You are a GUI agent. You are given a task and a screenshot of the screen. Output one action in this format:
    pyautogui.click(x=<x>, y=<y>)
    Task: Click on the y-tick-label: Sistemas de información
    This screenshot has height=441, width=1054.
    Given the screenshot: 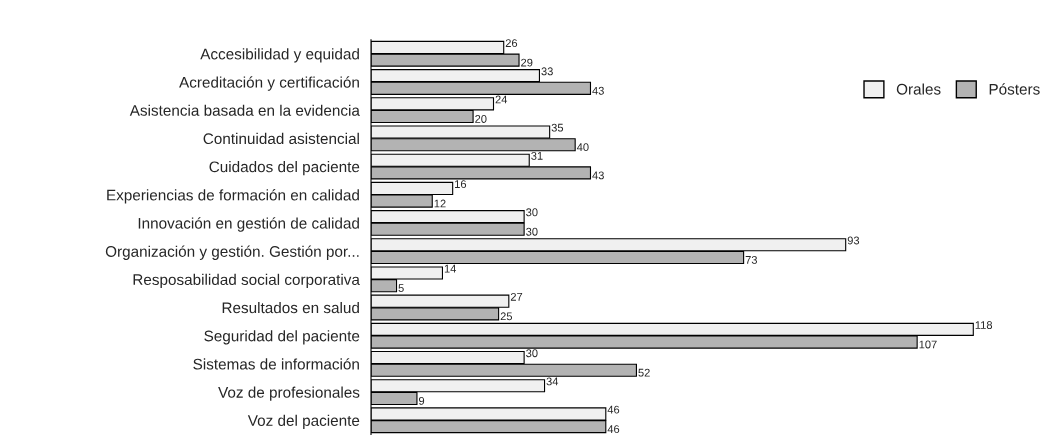 What is the action you would take?
    pyautogui.click(x=276, y=364)
    